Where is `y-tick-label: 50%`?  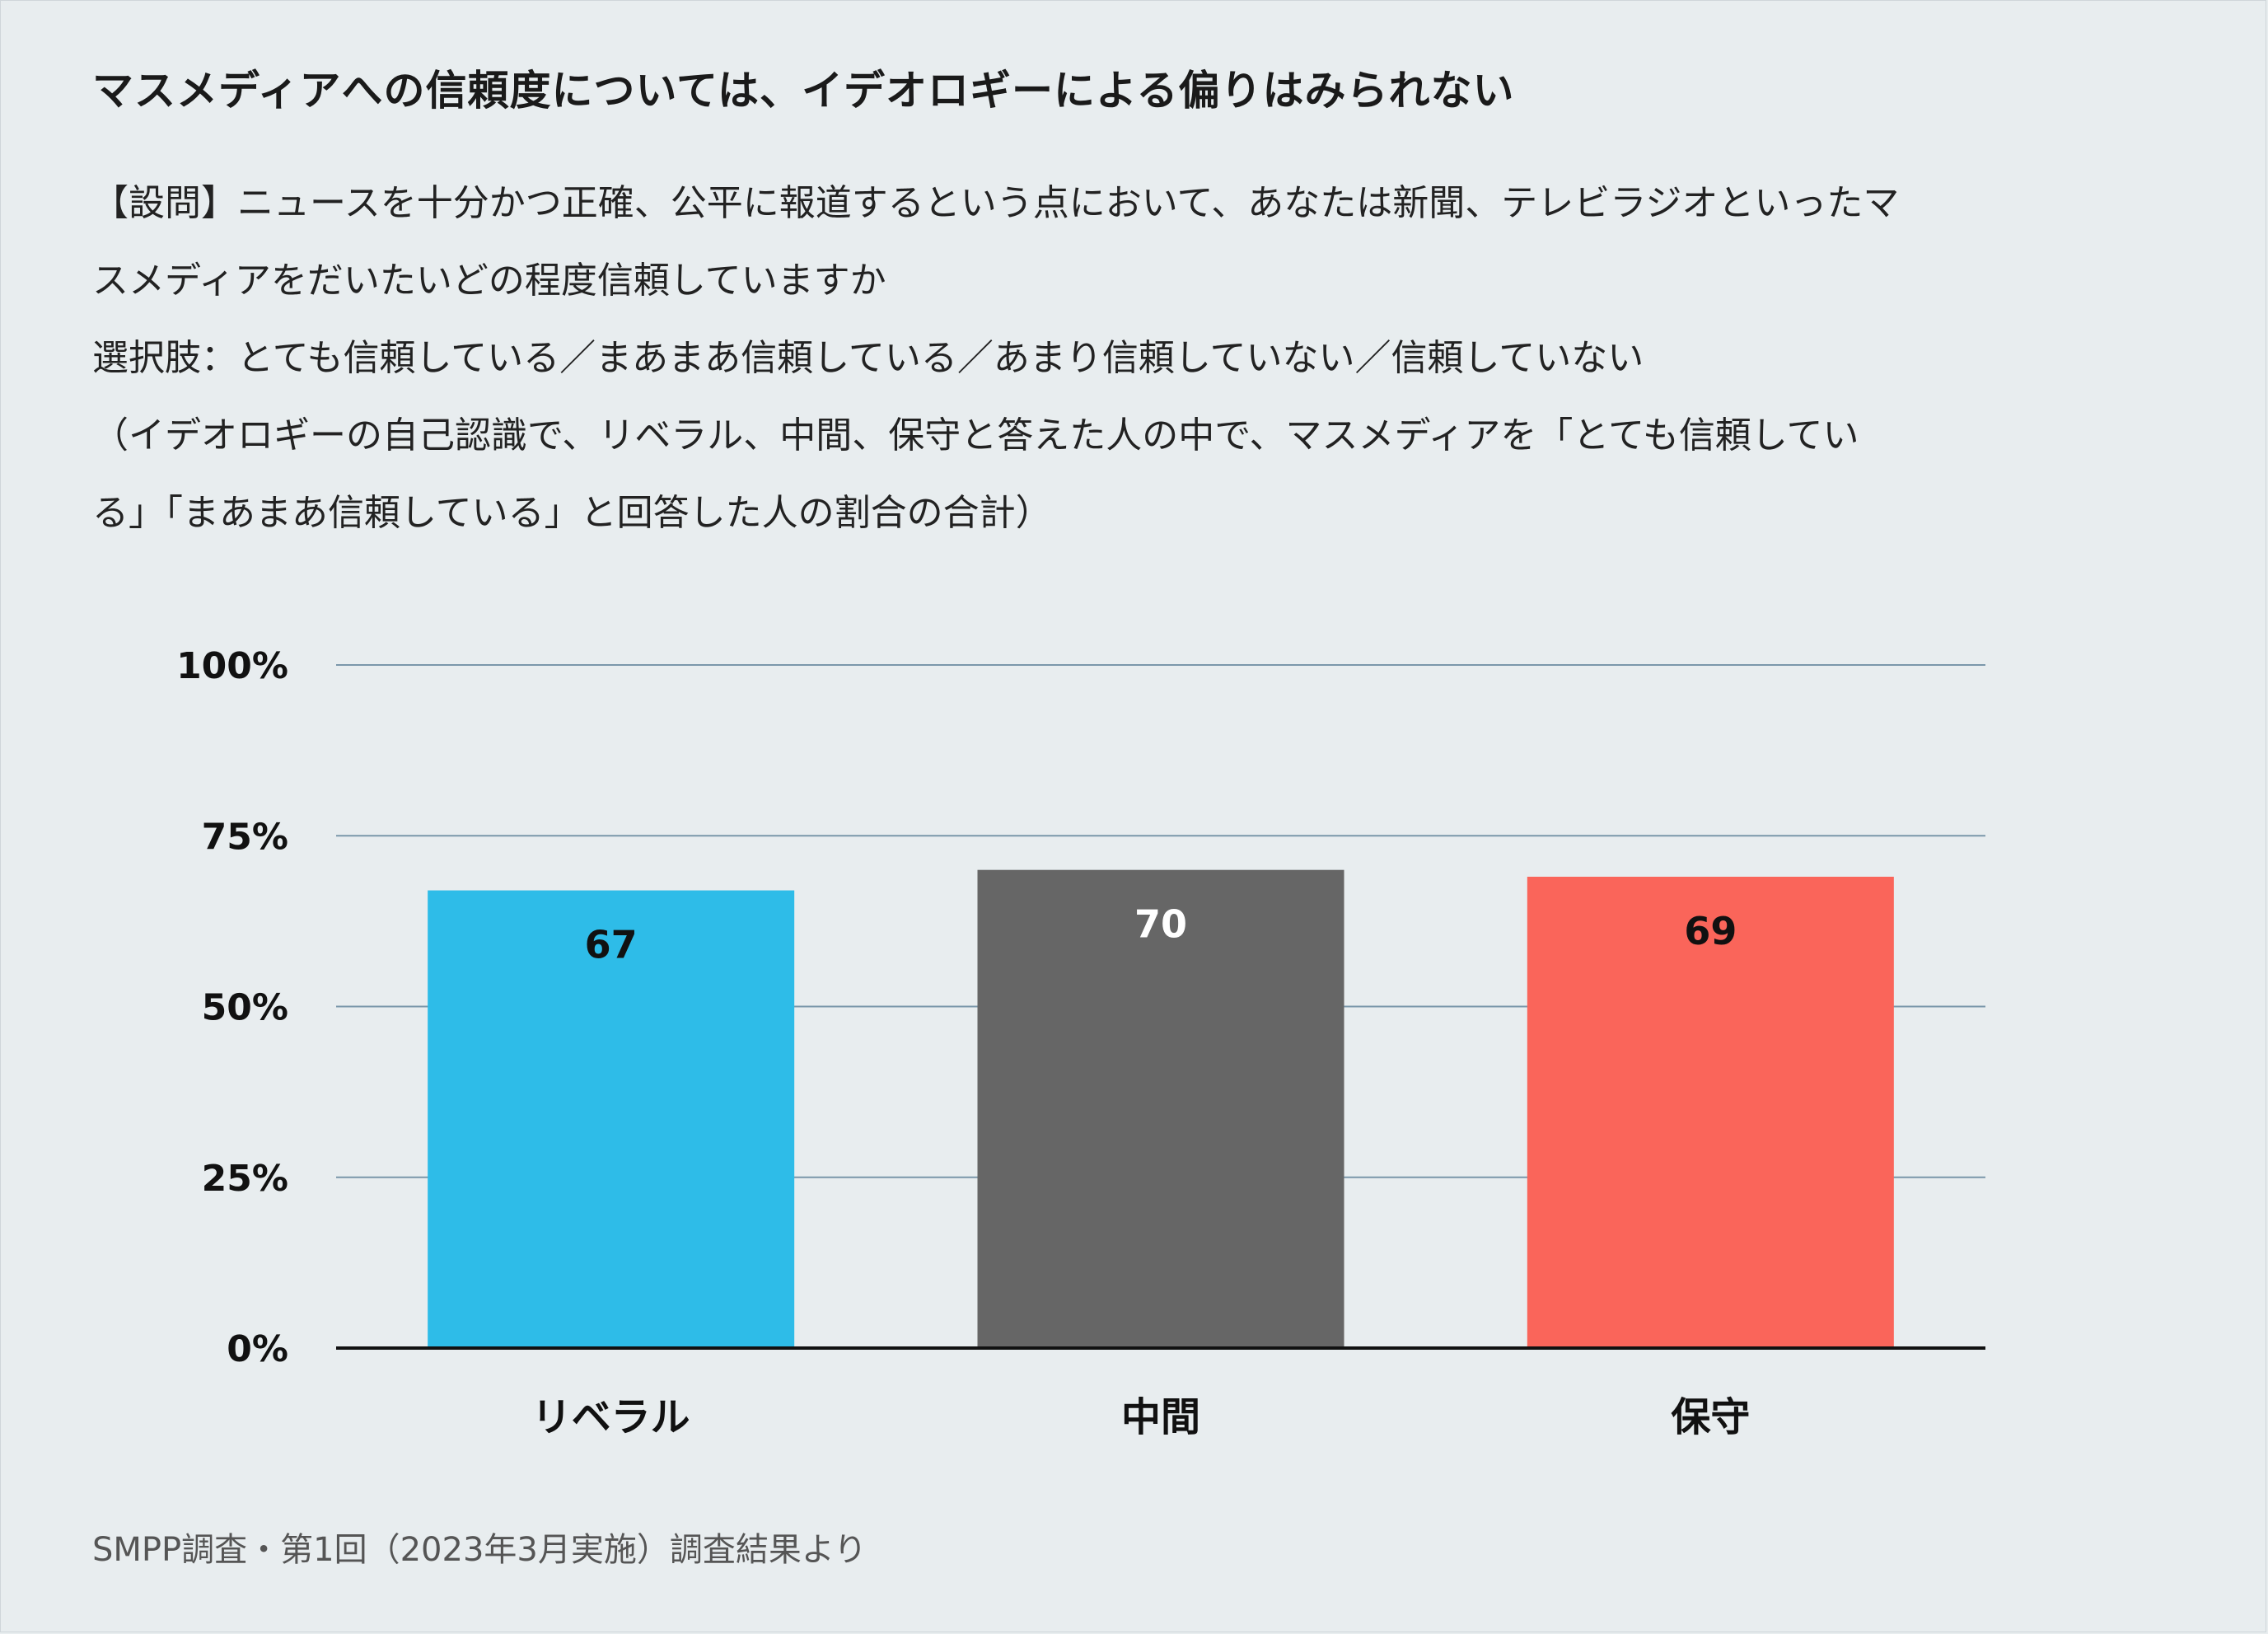 y-tick-label: 50% is located at coordinates (245, 1008).